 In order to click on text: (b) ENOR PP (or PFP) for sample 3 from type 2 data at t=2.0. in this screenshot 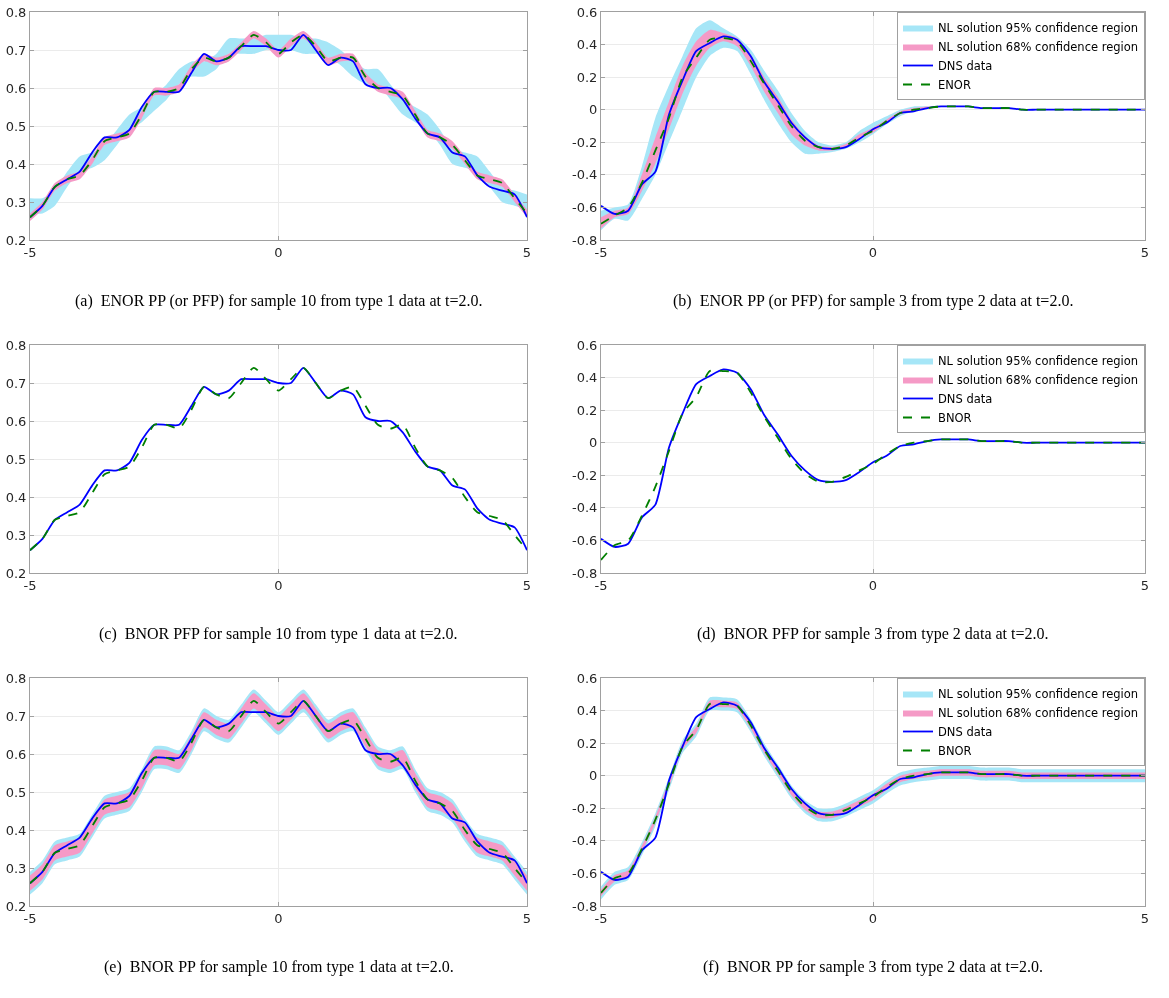, I will do `click(873, 301)`.